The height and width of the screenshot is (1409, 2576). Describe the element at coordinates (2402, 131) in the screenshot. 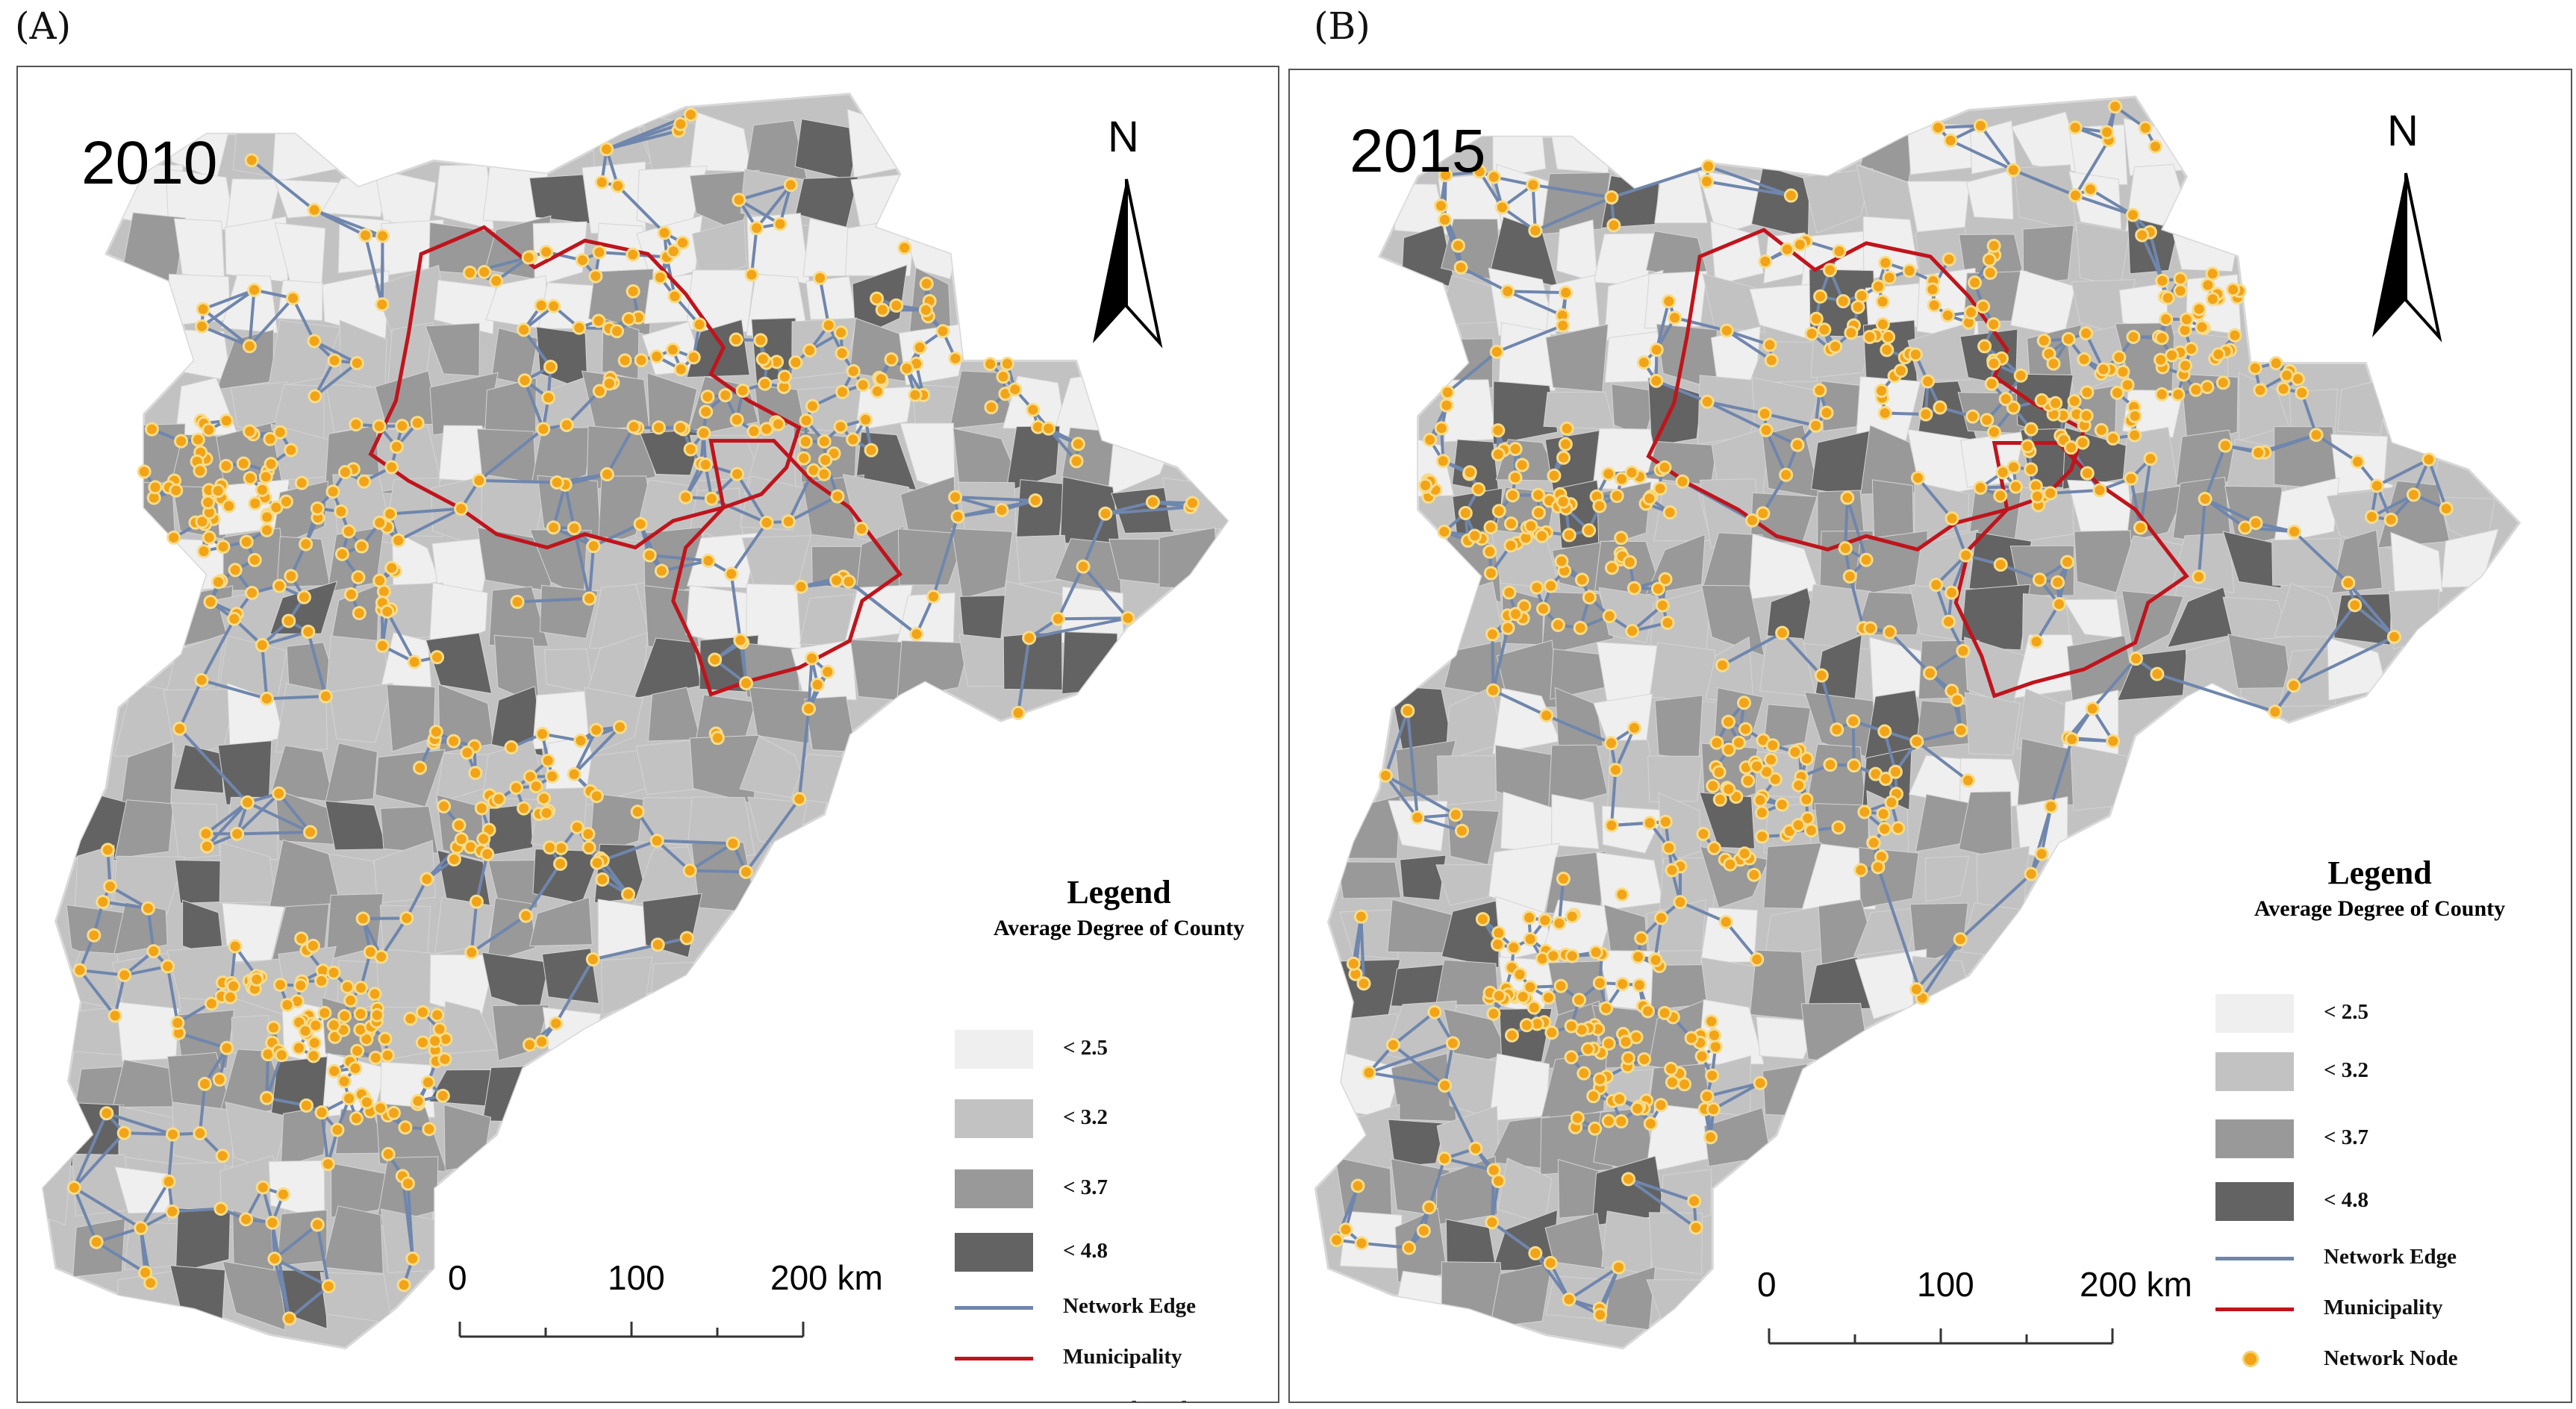

I see `north-letter: N` at that location.